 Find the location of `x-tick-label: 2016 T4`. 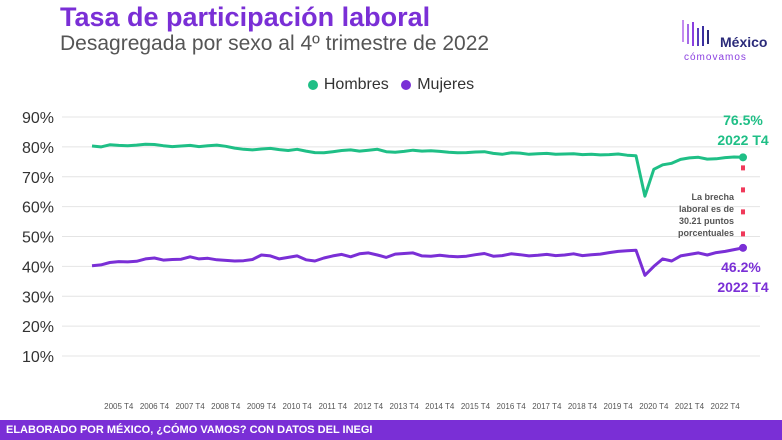

x-tick-label: 2016 T4 is located at coordinates (512, 406).